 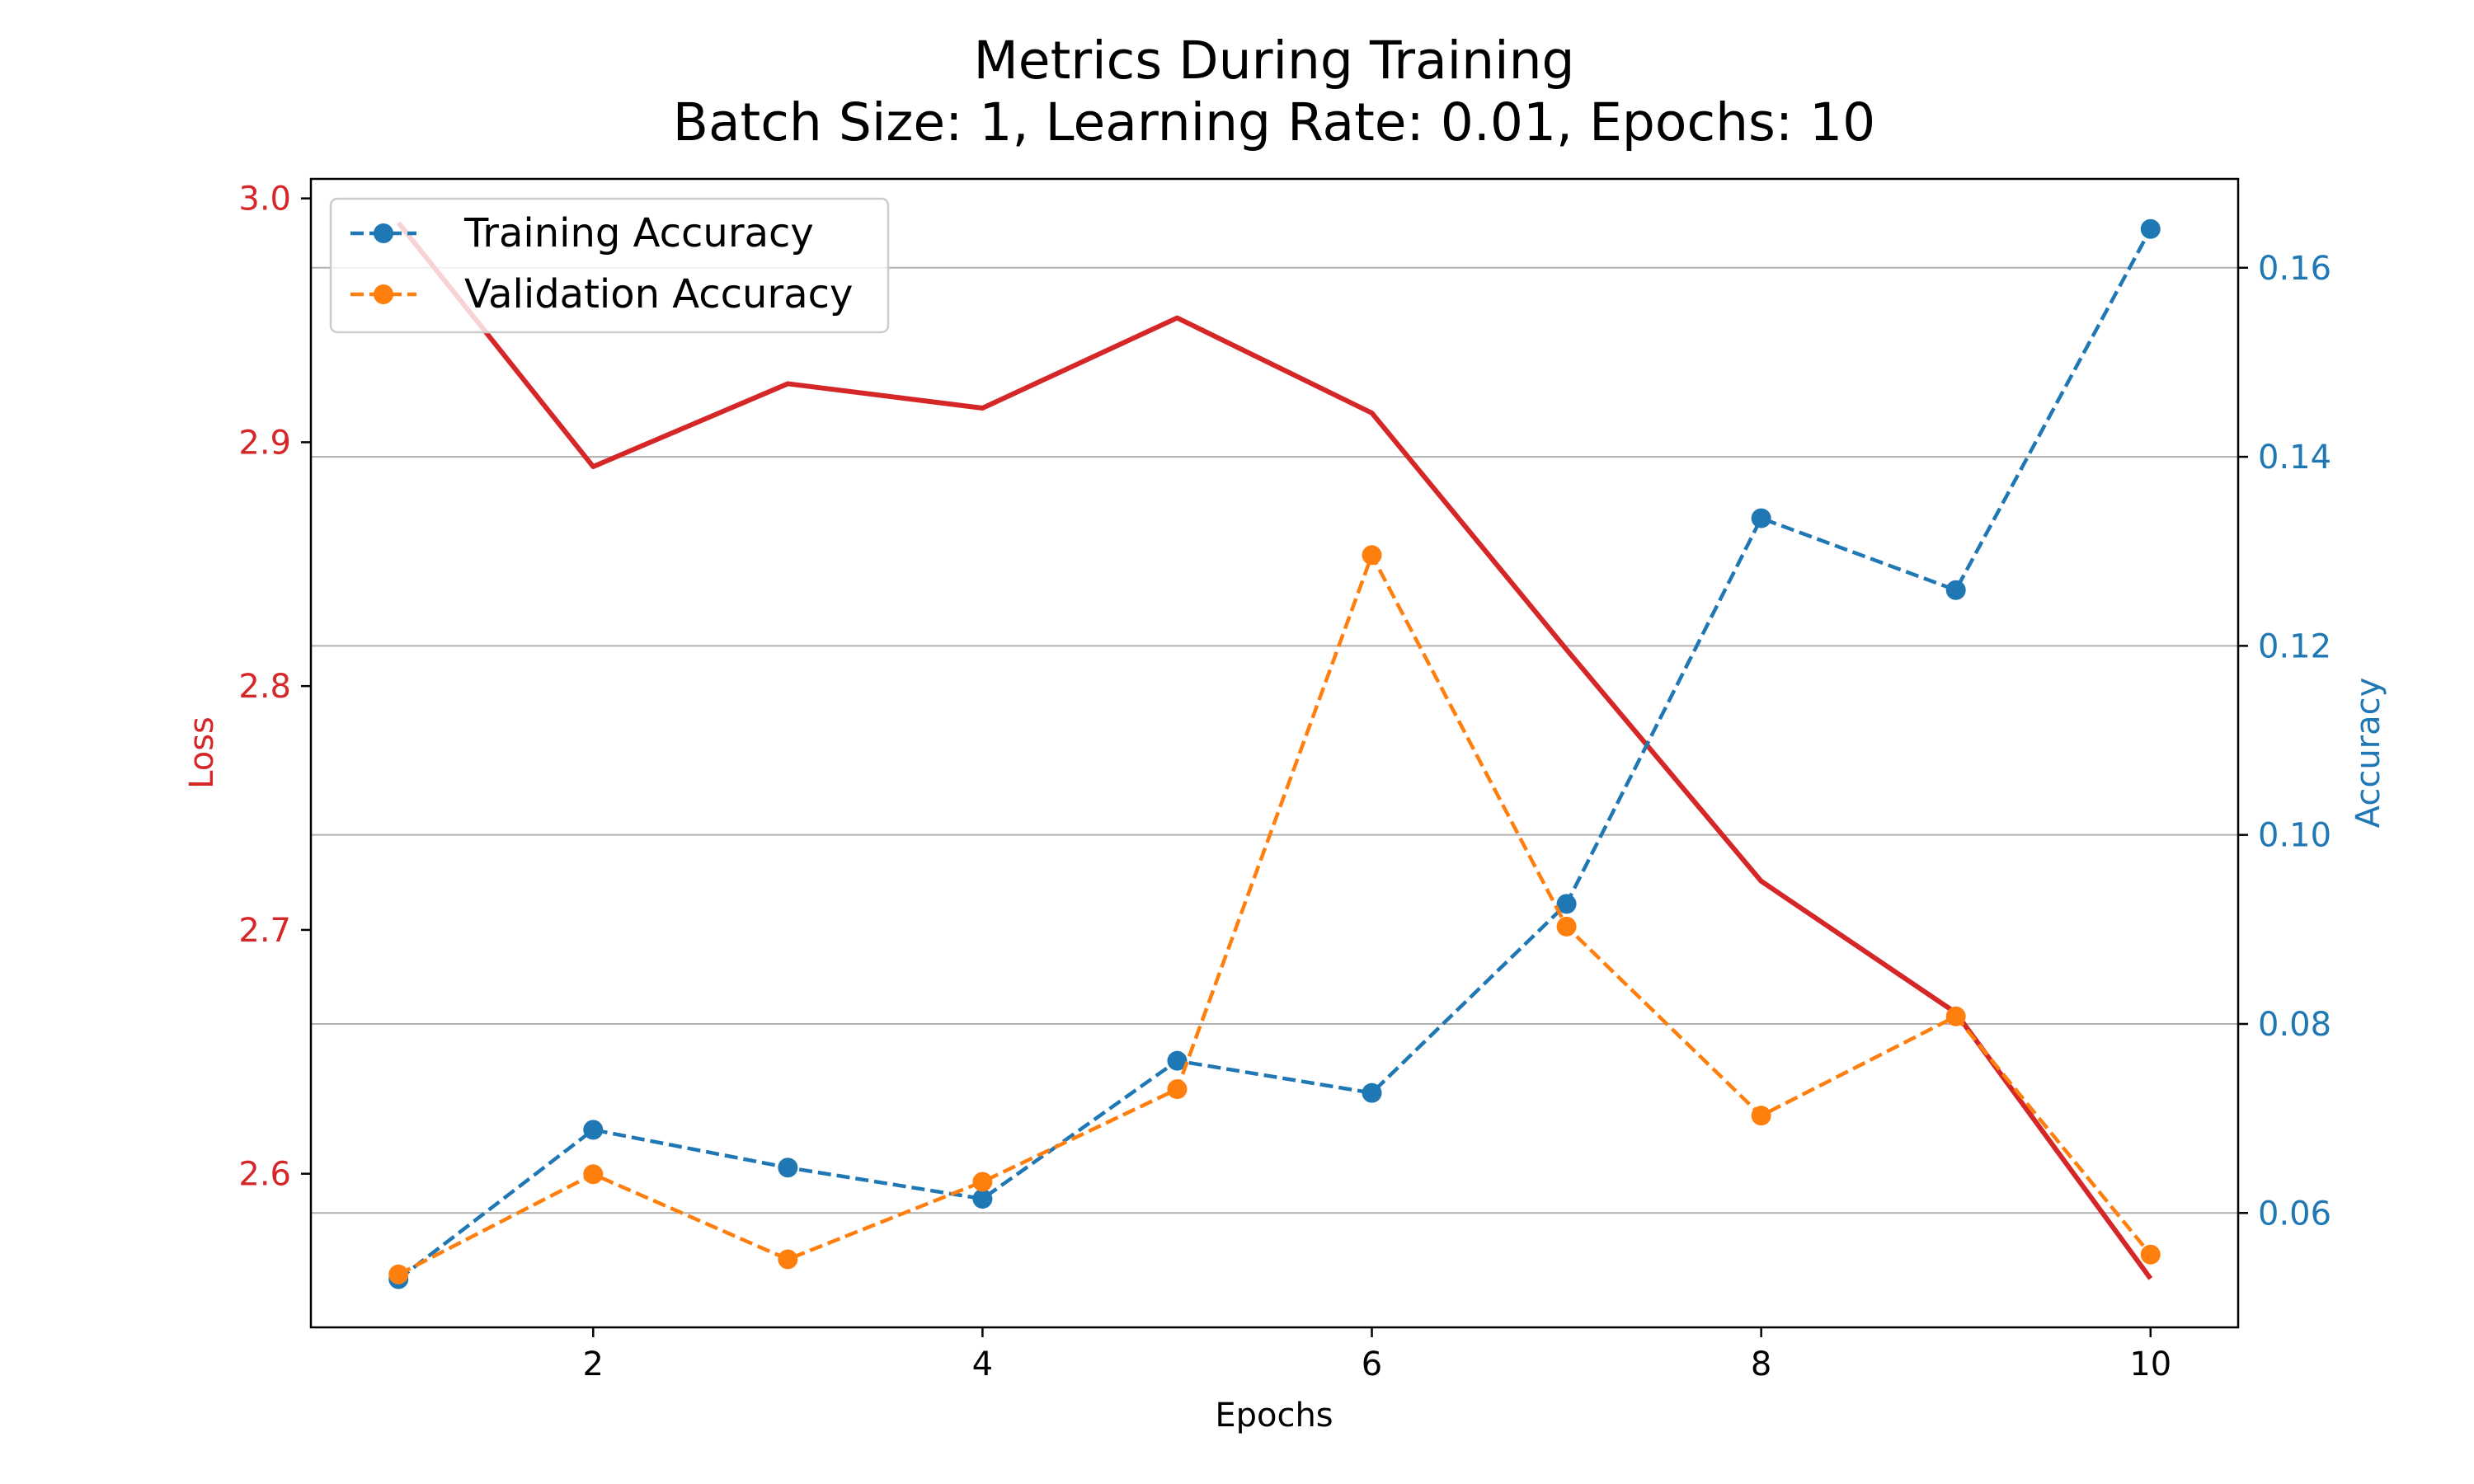 What do you see at coordinates (638, 233) in the screenshot?
I see `legend-training-label: Training Accuracy` at bounding box center [638, 233].